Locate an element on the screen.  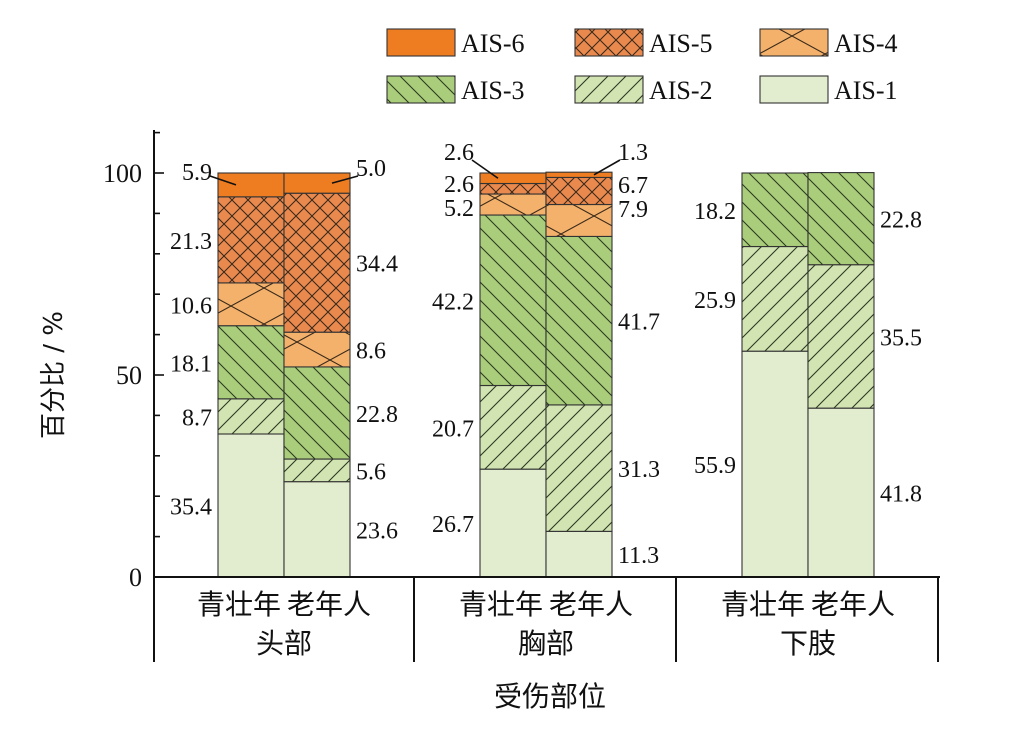
data-label-ais-1-g2-b2: 11.3 is located at coordinates (638, 556).